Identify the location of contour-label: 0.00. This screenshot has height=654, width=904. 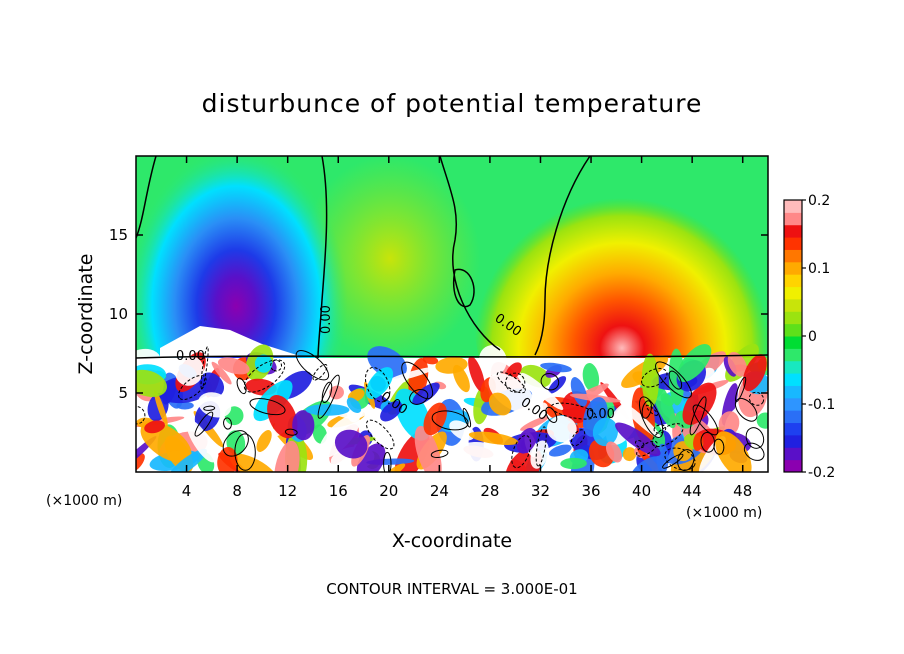
(600, 414).